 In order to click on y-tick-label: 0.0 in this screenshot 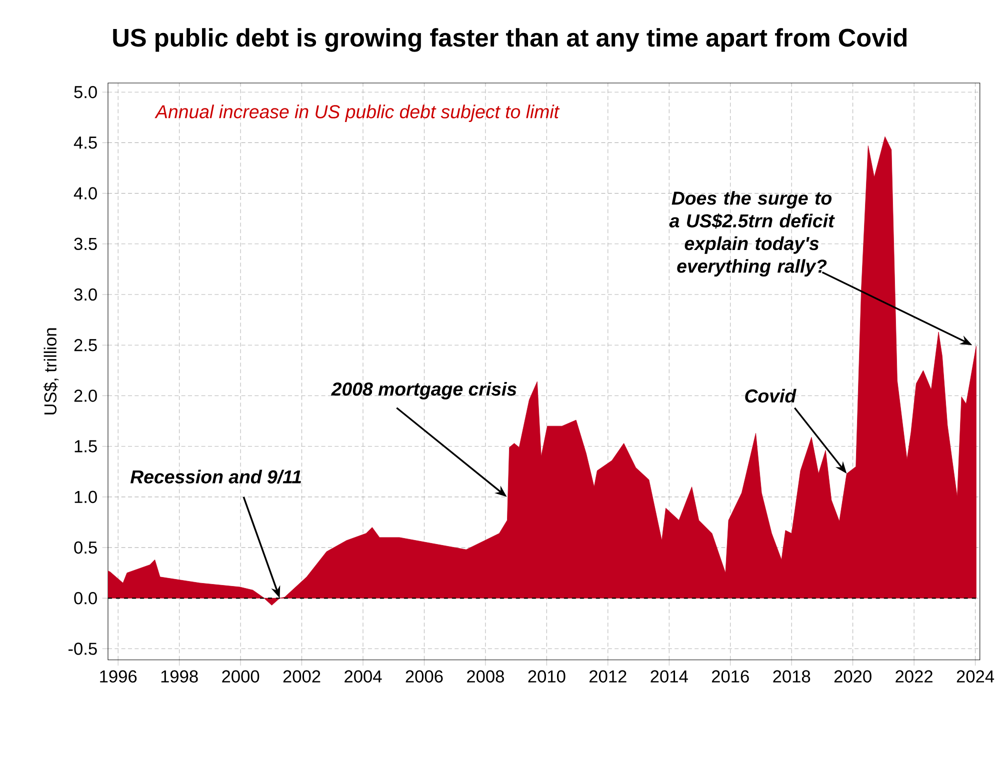, I will do `click(85, 598)`.